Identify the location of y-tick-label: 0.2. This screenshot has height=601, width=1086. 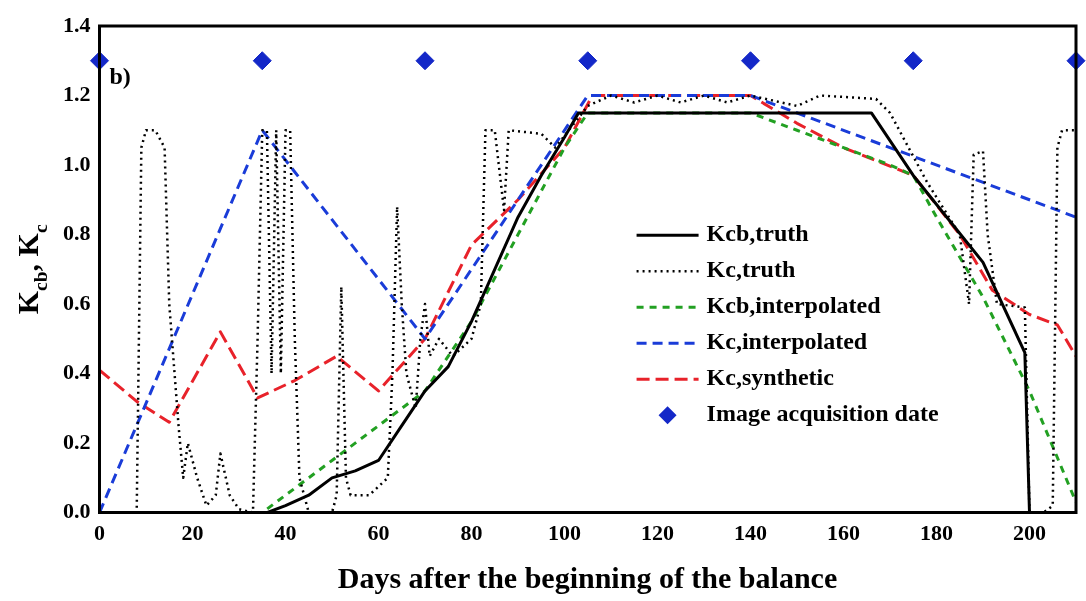
(77, 441).